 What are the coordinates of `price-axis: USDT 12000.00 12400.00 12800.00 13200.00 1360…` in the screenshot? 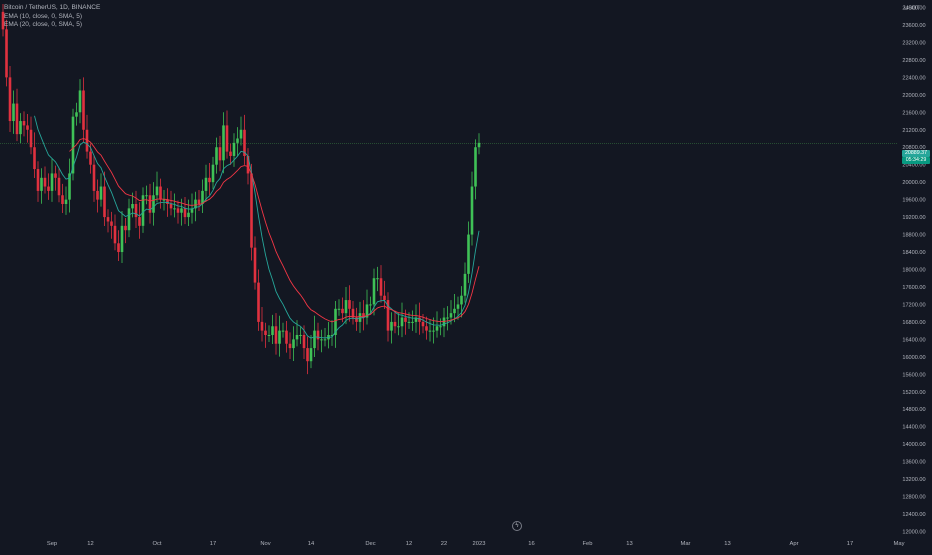 It's located at (913, 271).